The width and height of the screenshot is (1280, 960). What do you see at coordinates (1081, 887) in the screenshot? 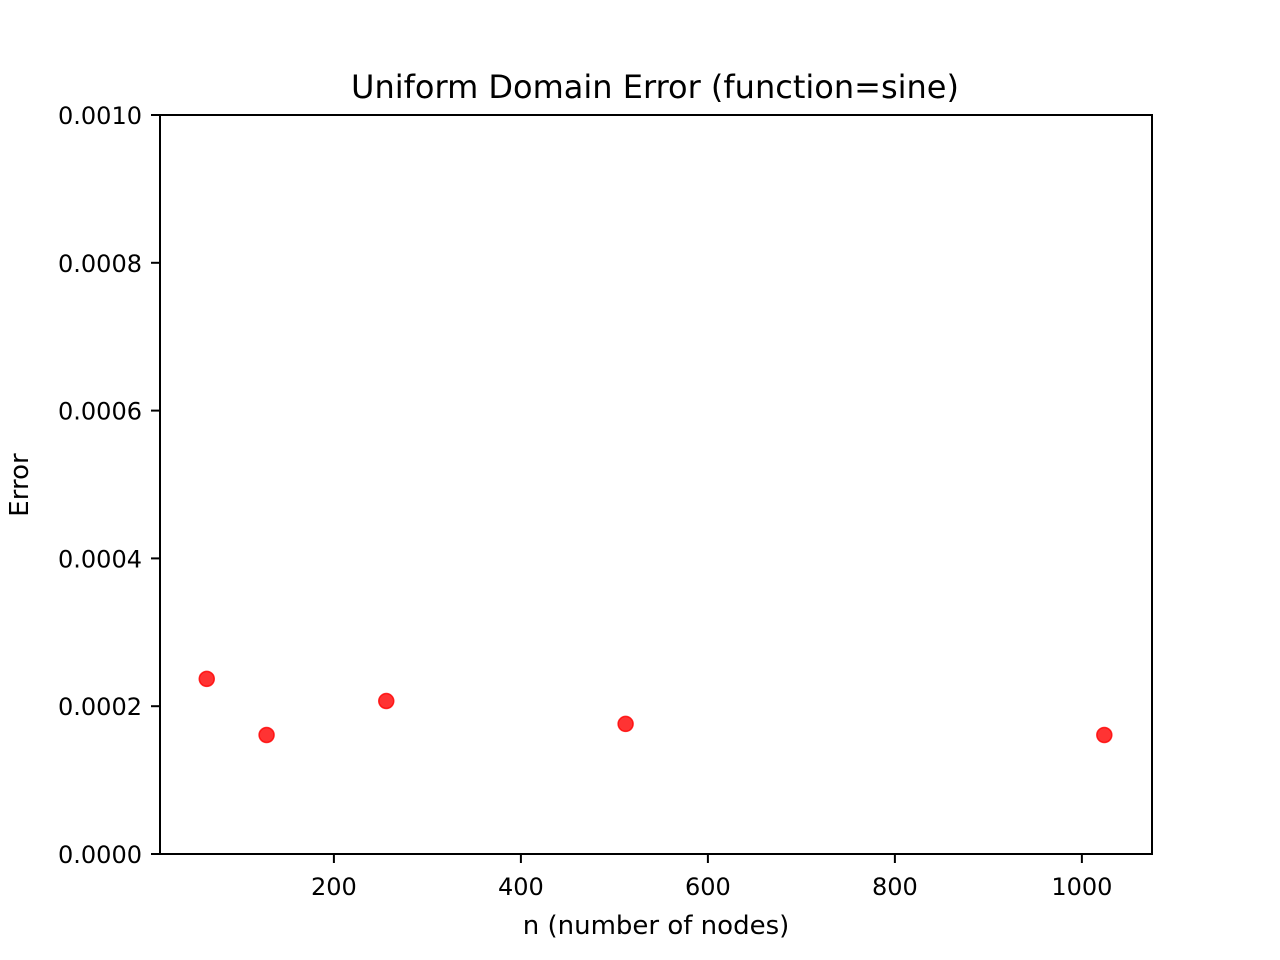
I see `x-tick-label: 1000` at bounding box center [1081, 887].